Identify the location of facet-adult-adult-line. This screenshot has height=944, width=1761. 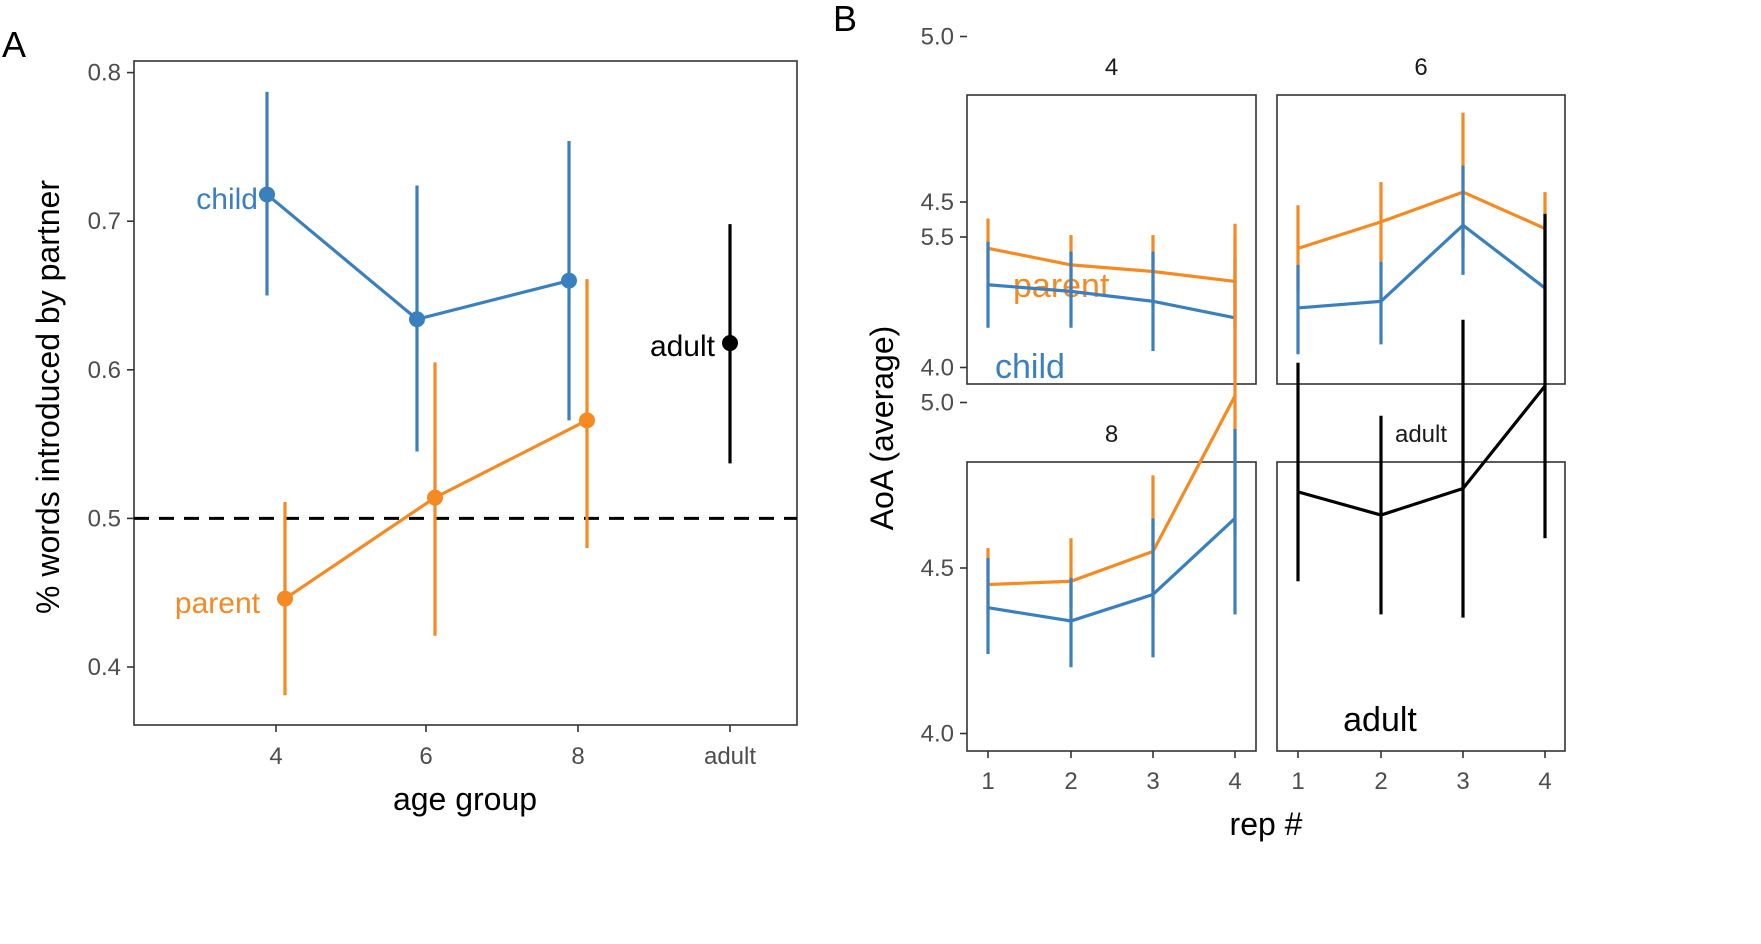
(1422, 450).